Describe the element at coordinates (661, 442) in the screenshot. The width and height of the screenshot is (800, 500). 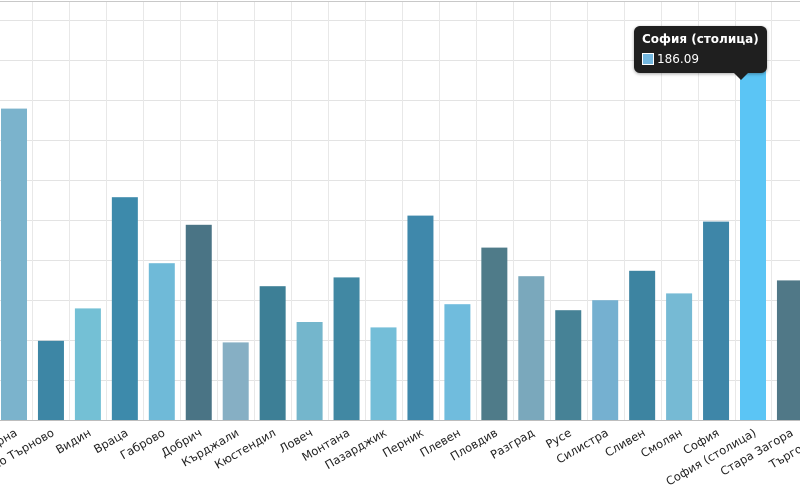
I see `x-tick-label: Смолян` at that location.